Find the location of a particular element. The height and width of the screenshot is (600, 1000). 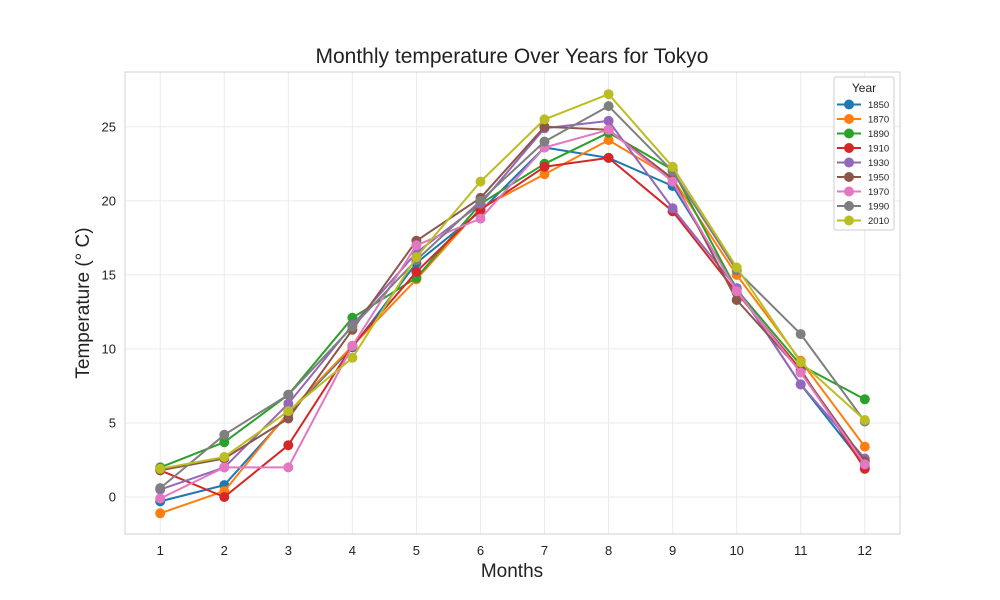

legend-entry-1930: 1930 is located at coordinates (863, 163).